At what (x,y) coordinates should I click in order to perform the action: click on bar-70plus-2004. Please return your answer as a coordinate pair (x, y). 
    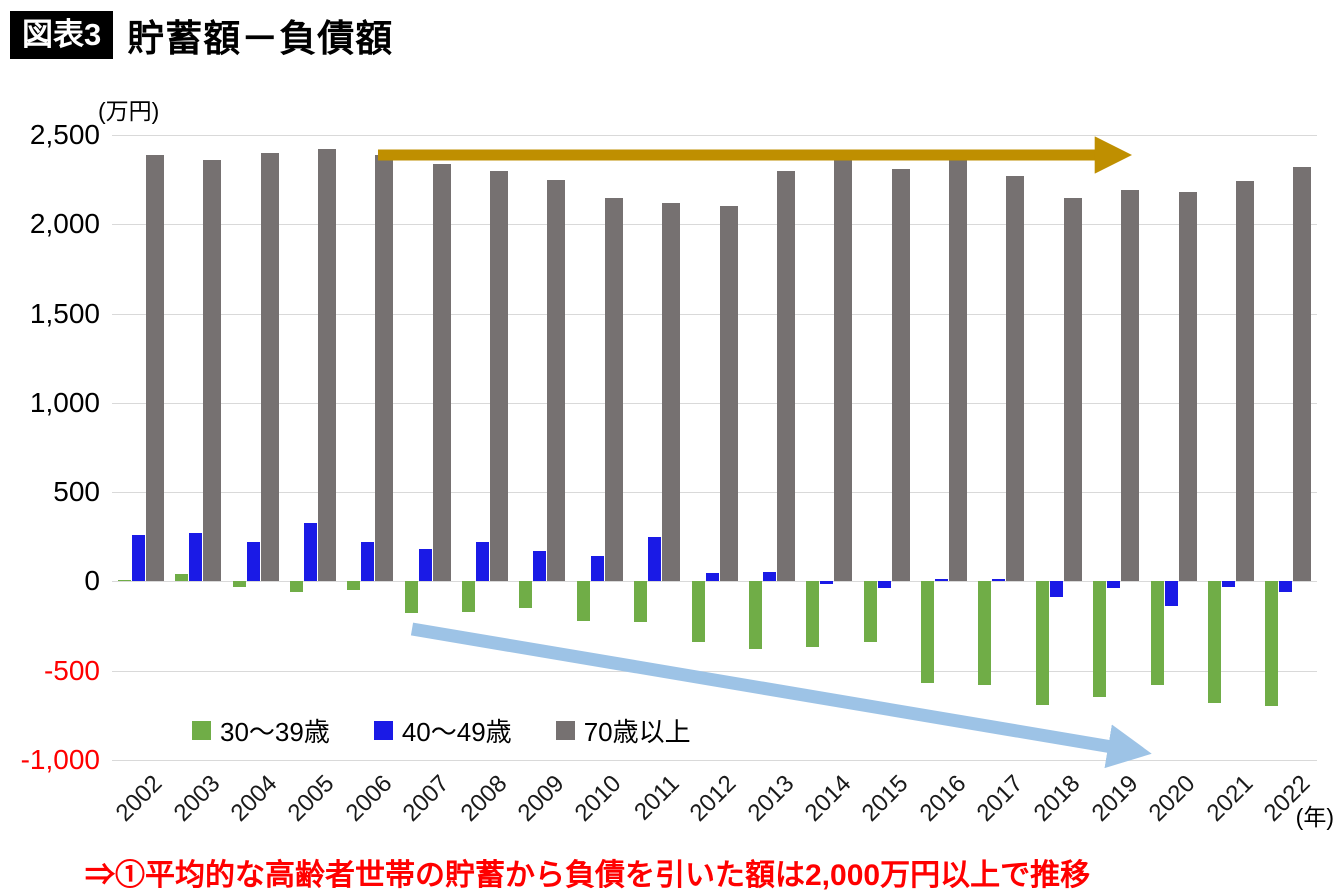
    Looking at the image, I should click on (269, 367).